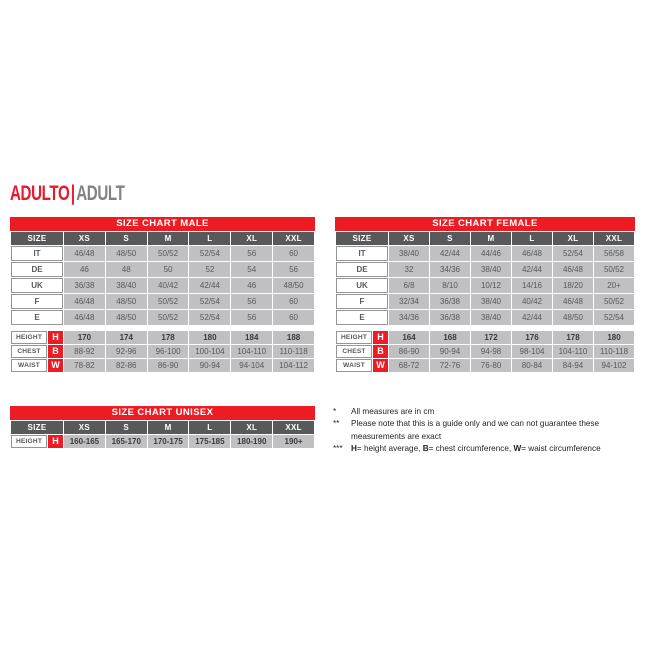  What do you see at coordinates (252, 427) in the screenshot?
I see `column-header-xl: XL` at bounding box center [252, 427].